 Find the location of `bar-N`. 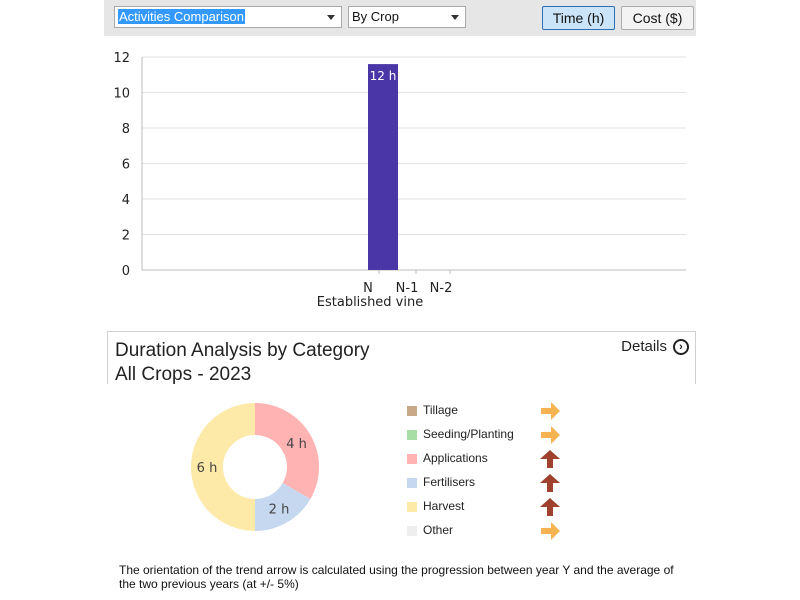

bar-N is located at coordinates (383, 167).